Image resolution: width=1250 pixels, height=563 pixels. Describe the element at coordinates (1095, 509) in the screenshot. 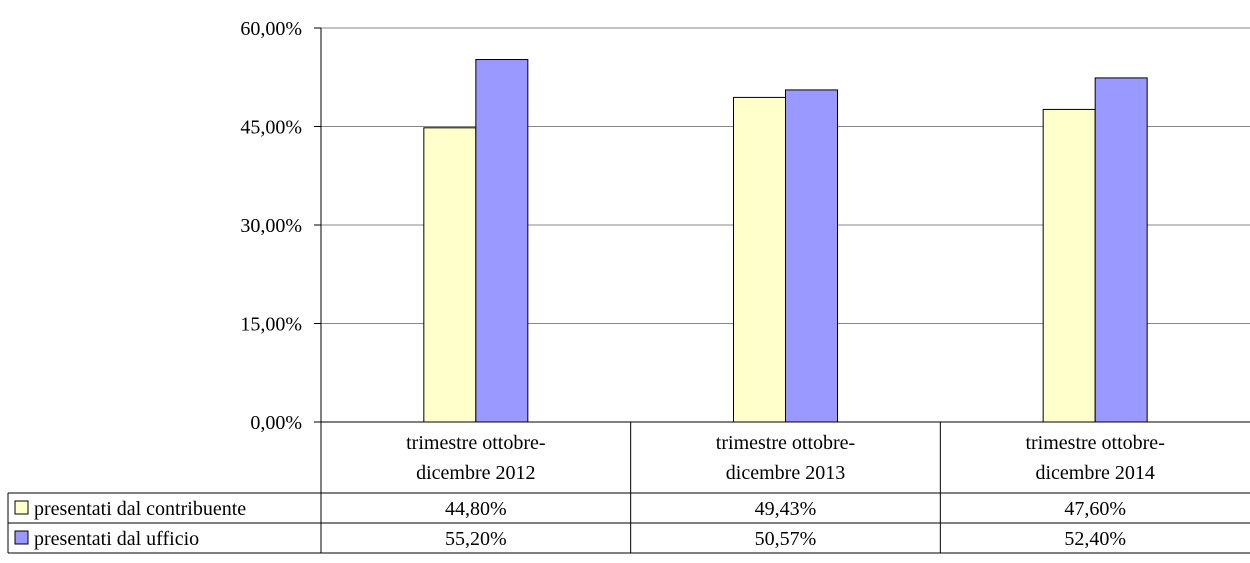

I see `table-cell-value: 47,60%` at that location.